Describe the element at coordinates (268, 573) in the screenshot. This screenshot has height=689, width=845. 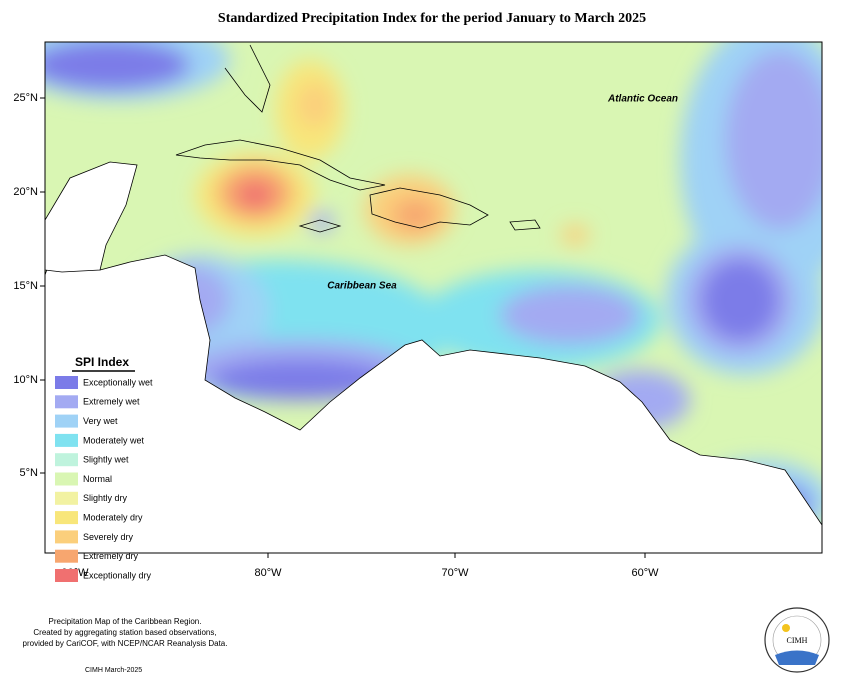
I see `lon-label: 80°W` at that location.